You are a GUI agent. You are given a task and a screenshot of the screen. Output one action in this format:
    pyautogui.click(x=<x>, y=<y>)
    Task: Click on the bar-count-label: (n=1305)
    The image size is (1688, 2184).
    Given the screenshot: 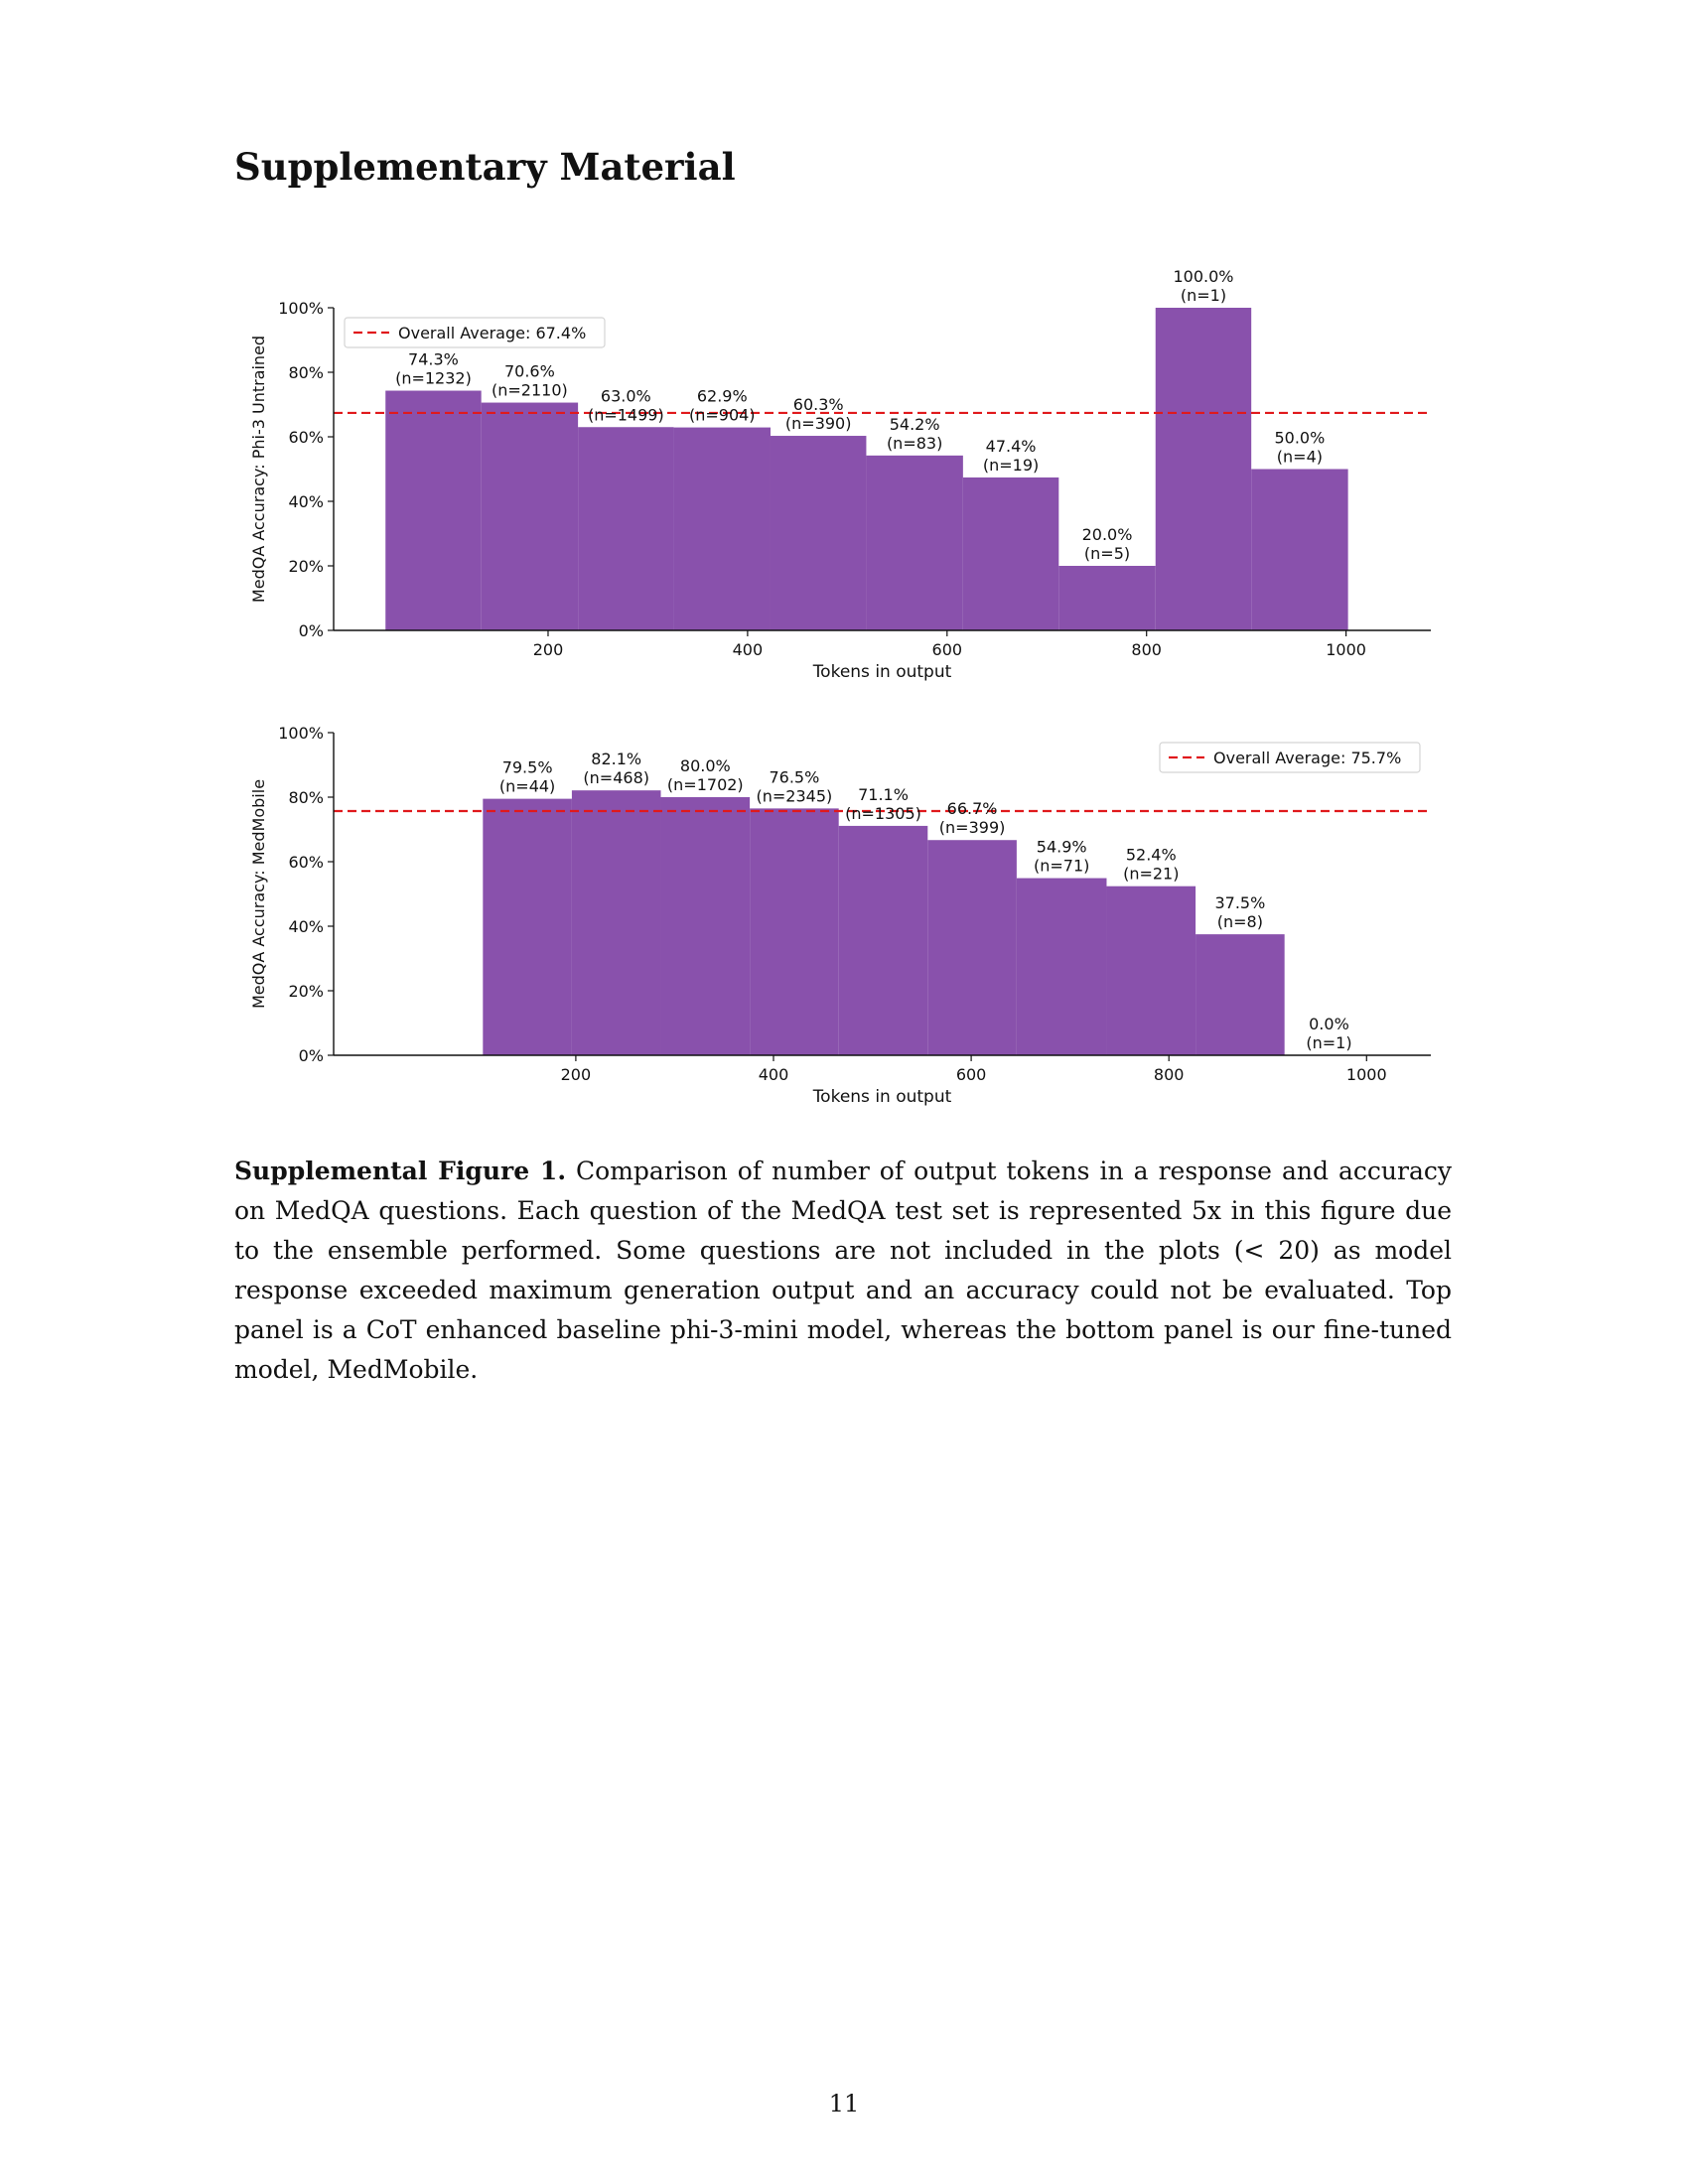 What is the action you would take?
    pyautogui.click(x=883, y=813)
    